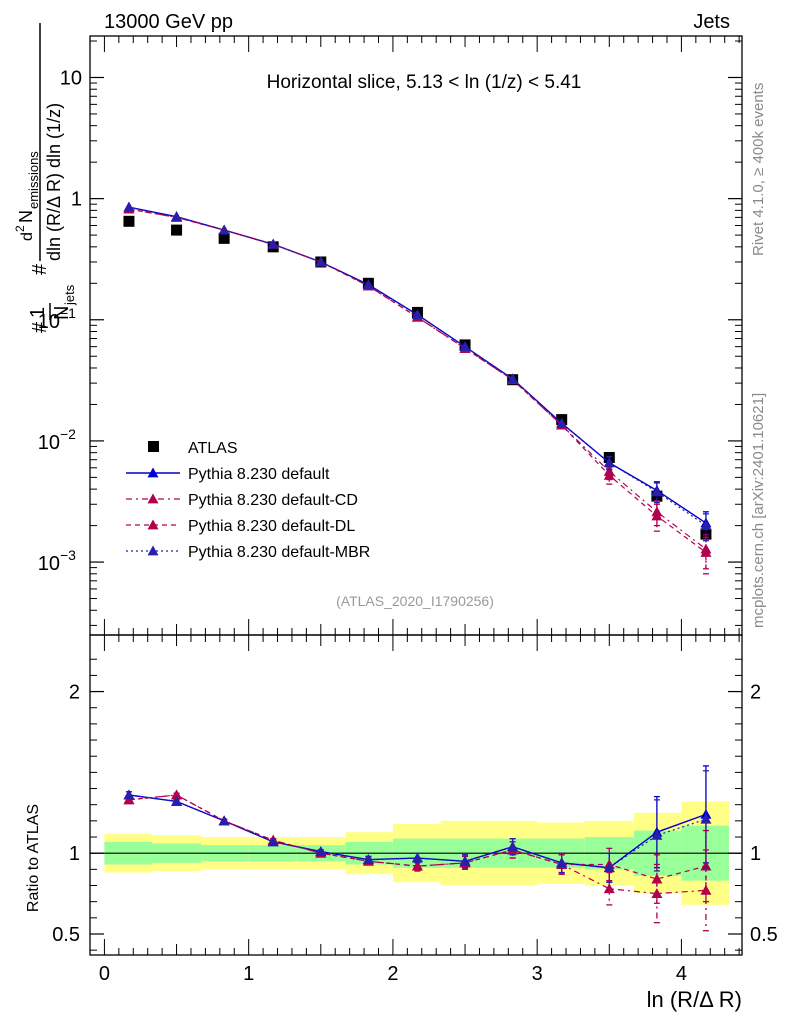 This screenshot has height=1024, width=786. Describe the element at coordinates (54, 182) in the screenshot. I see `y-label-denominator: dln (R/Δ R) dln (1/z)` at that location.